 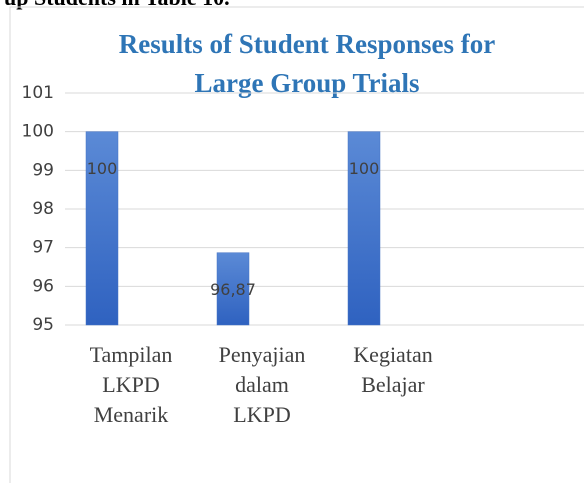 I want to click on x-tick-line: Belajar, so click(x=393, y=384).